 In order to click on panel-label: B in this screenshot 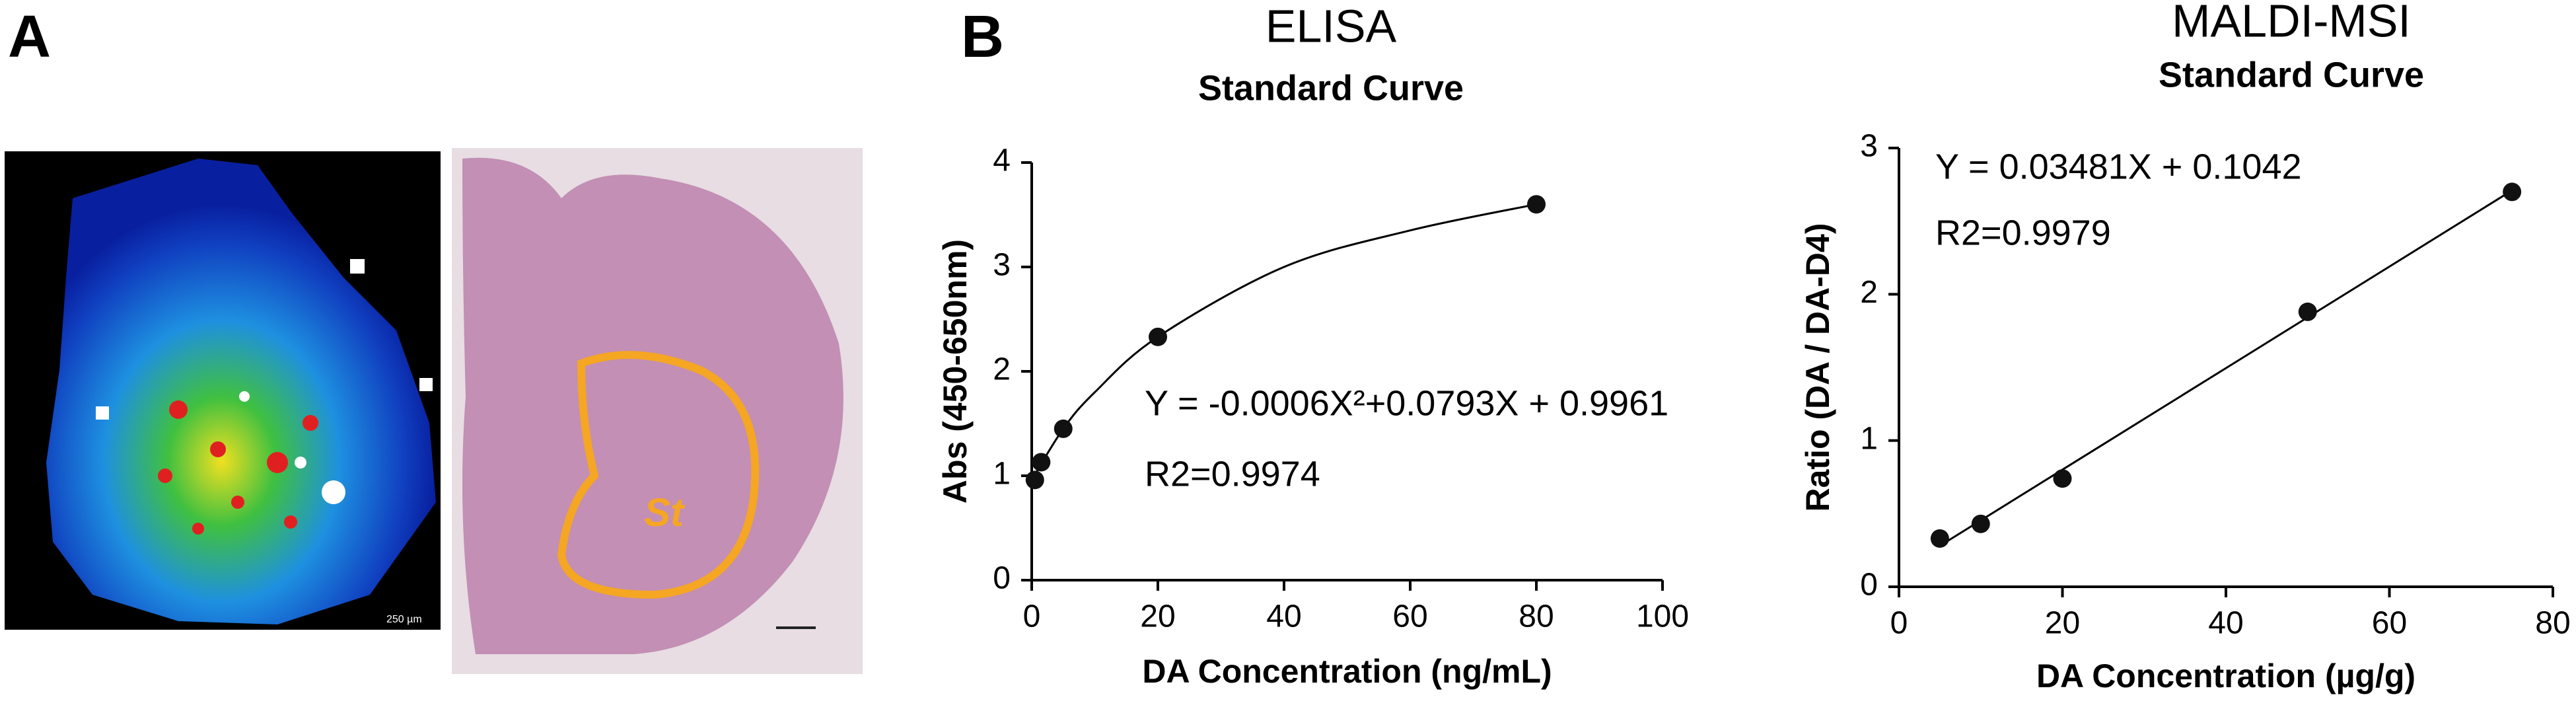, I will do `click(983, 37)`.